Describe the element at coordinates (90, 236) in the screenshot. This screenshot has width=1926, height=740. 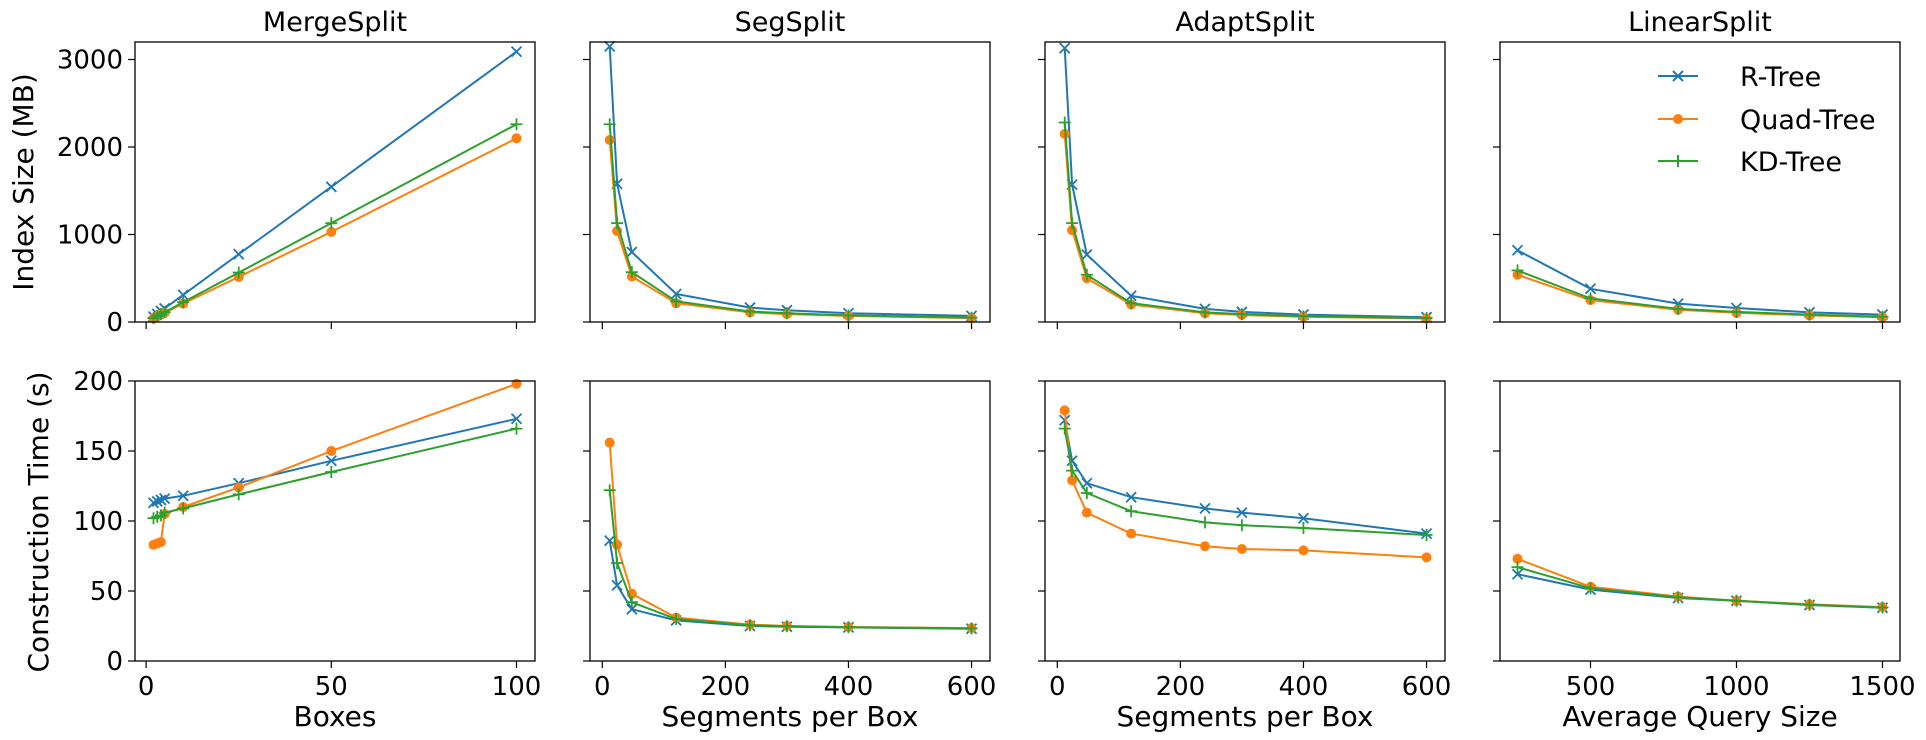
I see `y-tick-label: 1000` at that location.